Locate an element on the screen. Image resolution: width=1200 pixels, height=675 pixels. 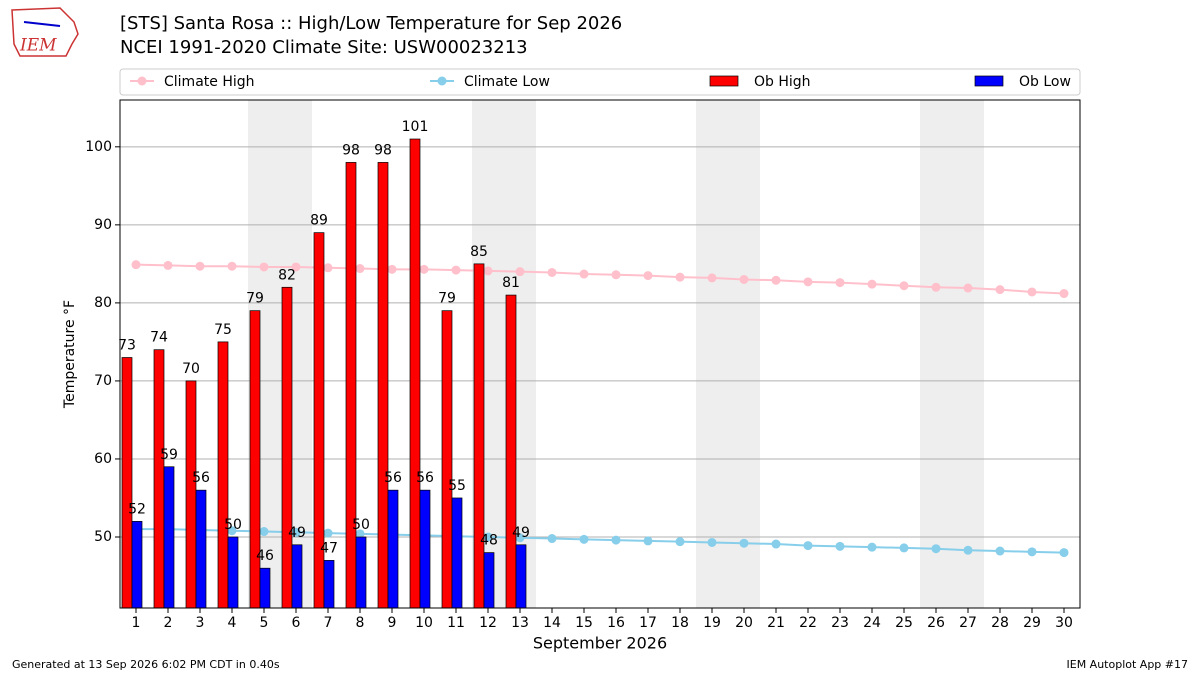
x-tick-label: 19 is located at coordinates (712, 623).